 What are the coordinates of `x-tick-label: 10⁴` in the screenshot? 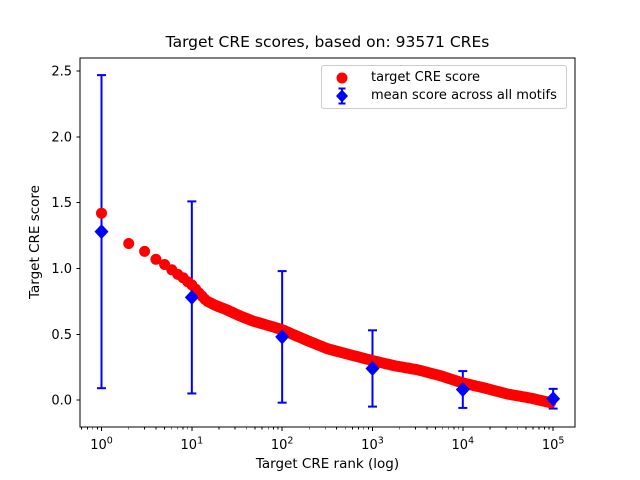 It's located at (463, 445).